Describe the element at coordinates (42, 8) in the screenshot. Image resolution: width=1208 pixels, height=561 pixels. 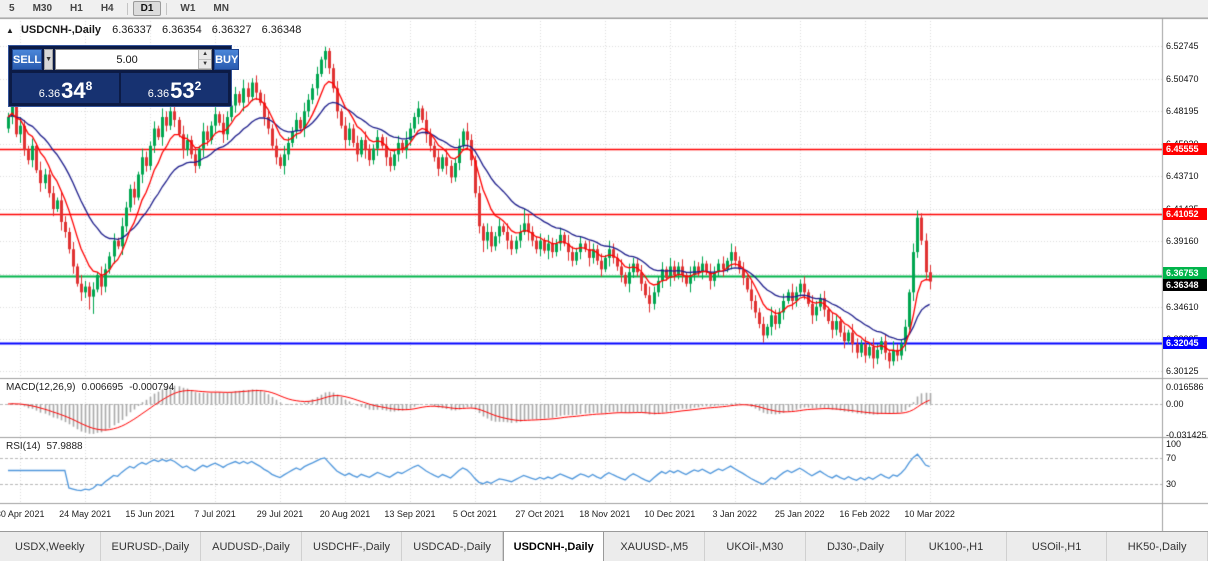
I see `timeframe-button-m30: M30` at that location.